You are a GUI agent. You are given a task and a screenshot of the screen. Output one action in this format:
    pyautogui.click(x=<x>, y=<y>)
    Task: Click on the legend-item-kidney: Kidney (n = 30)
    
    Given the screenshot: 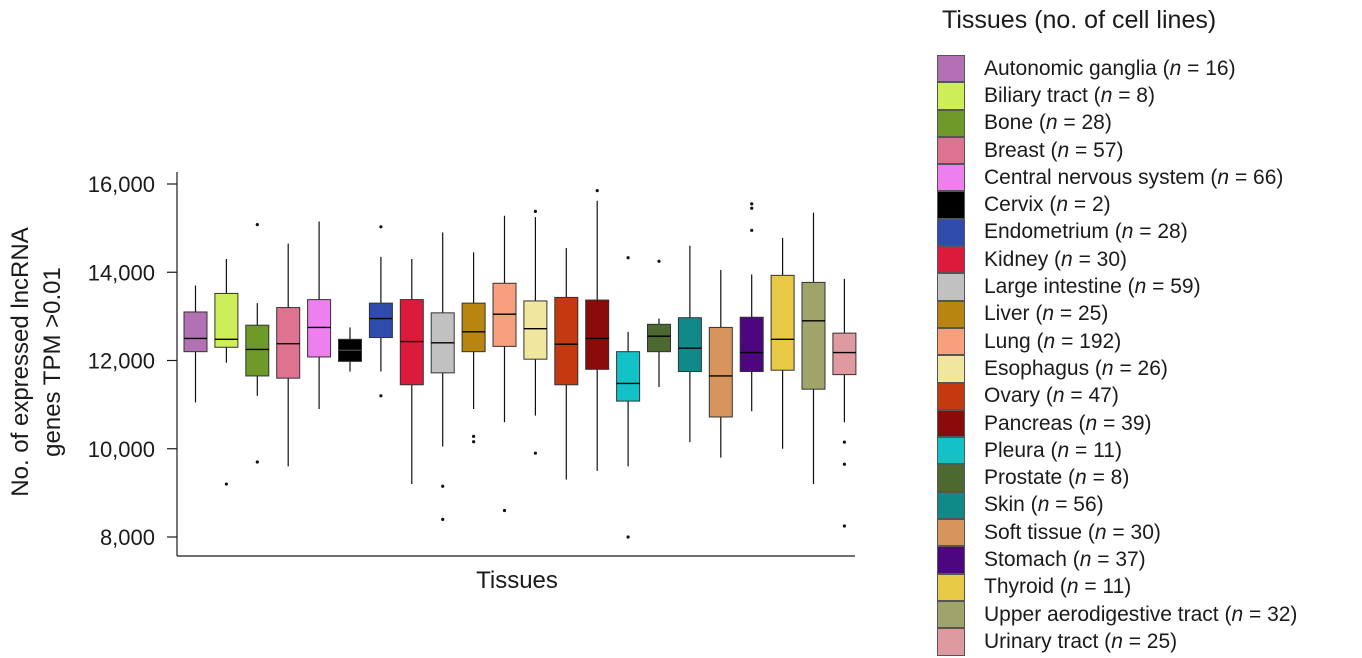 What is the action you would take?
    pyautogui.click(x=1117, y=260)
    